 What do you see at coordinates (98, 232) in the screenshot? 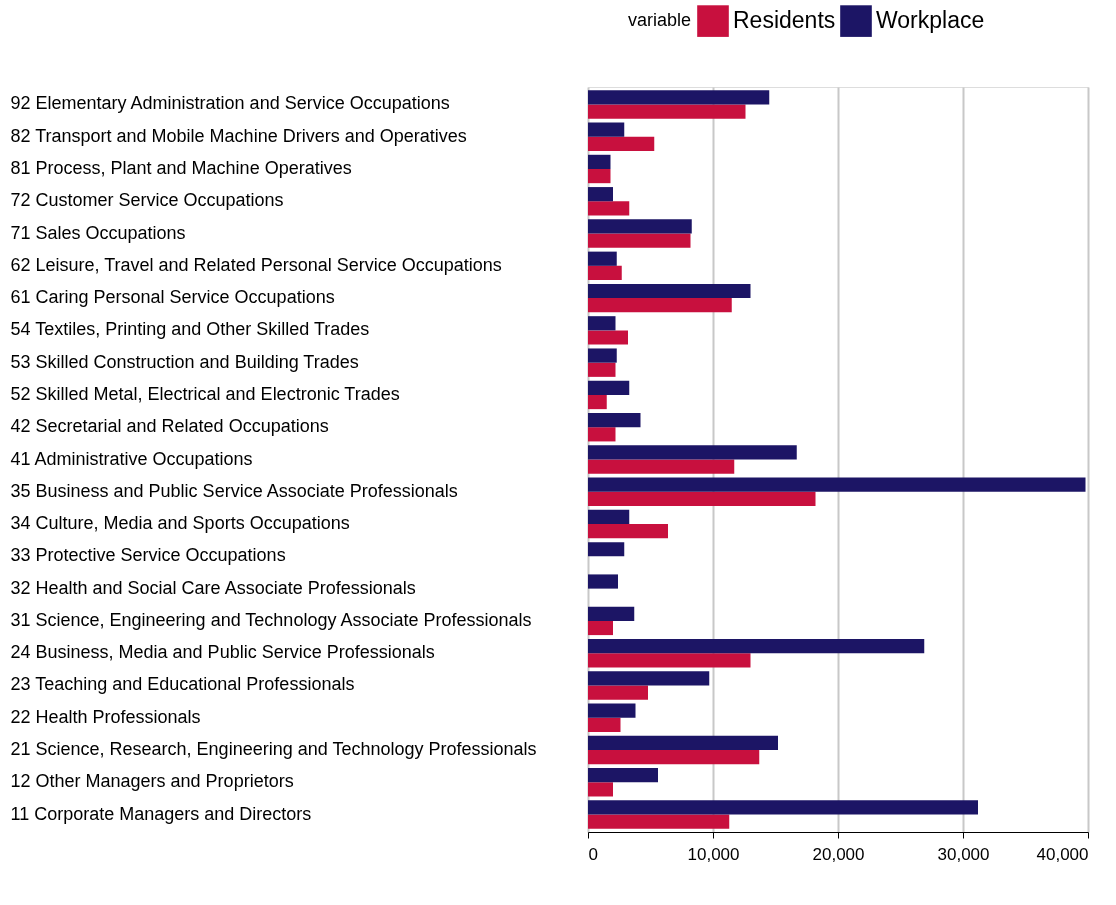
I see `y-tick-label: 71 Sales Occupations` at bounding box center [98, 232].